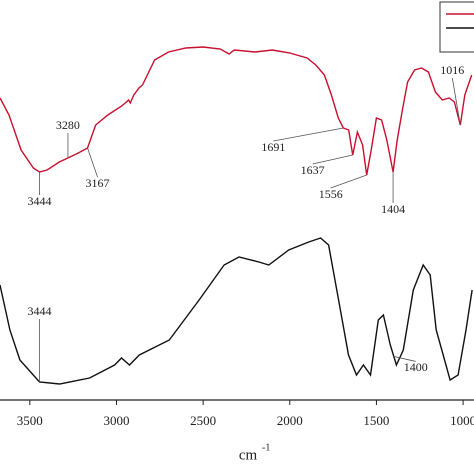 This screenshot has width=474, height=474. Describe the element at coordinates (452, 70) in the screenshot. I see `annotation-label: 1016` at that location.